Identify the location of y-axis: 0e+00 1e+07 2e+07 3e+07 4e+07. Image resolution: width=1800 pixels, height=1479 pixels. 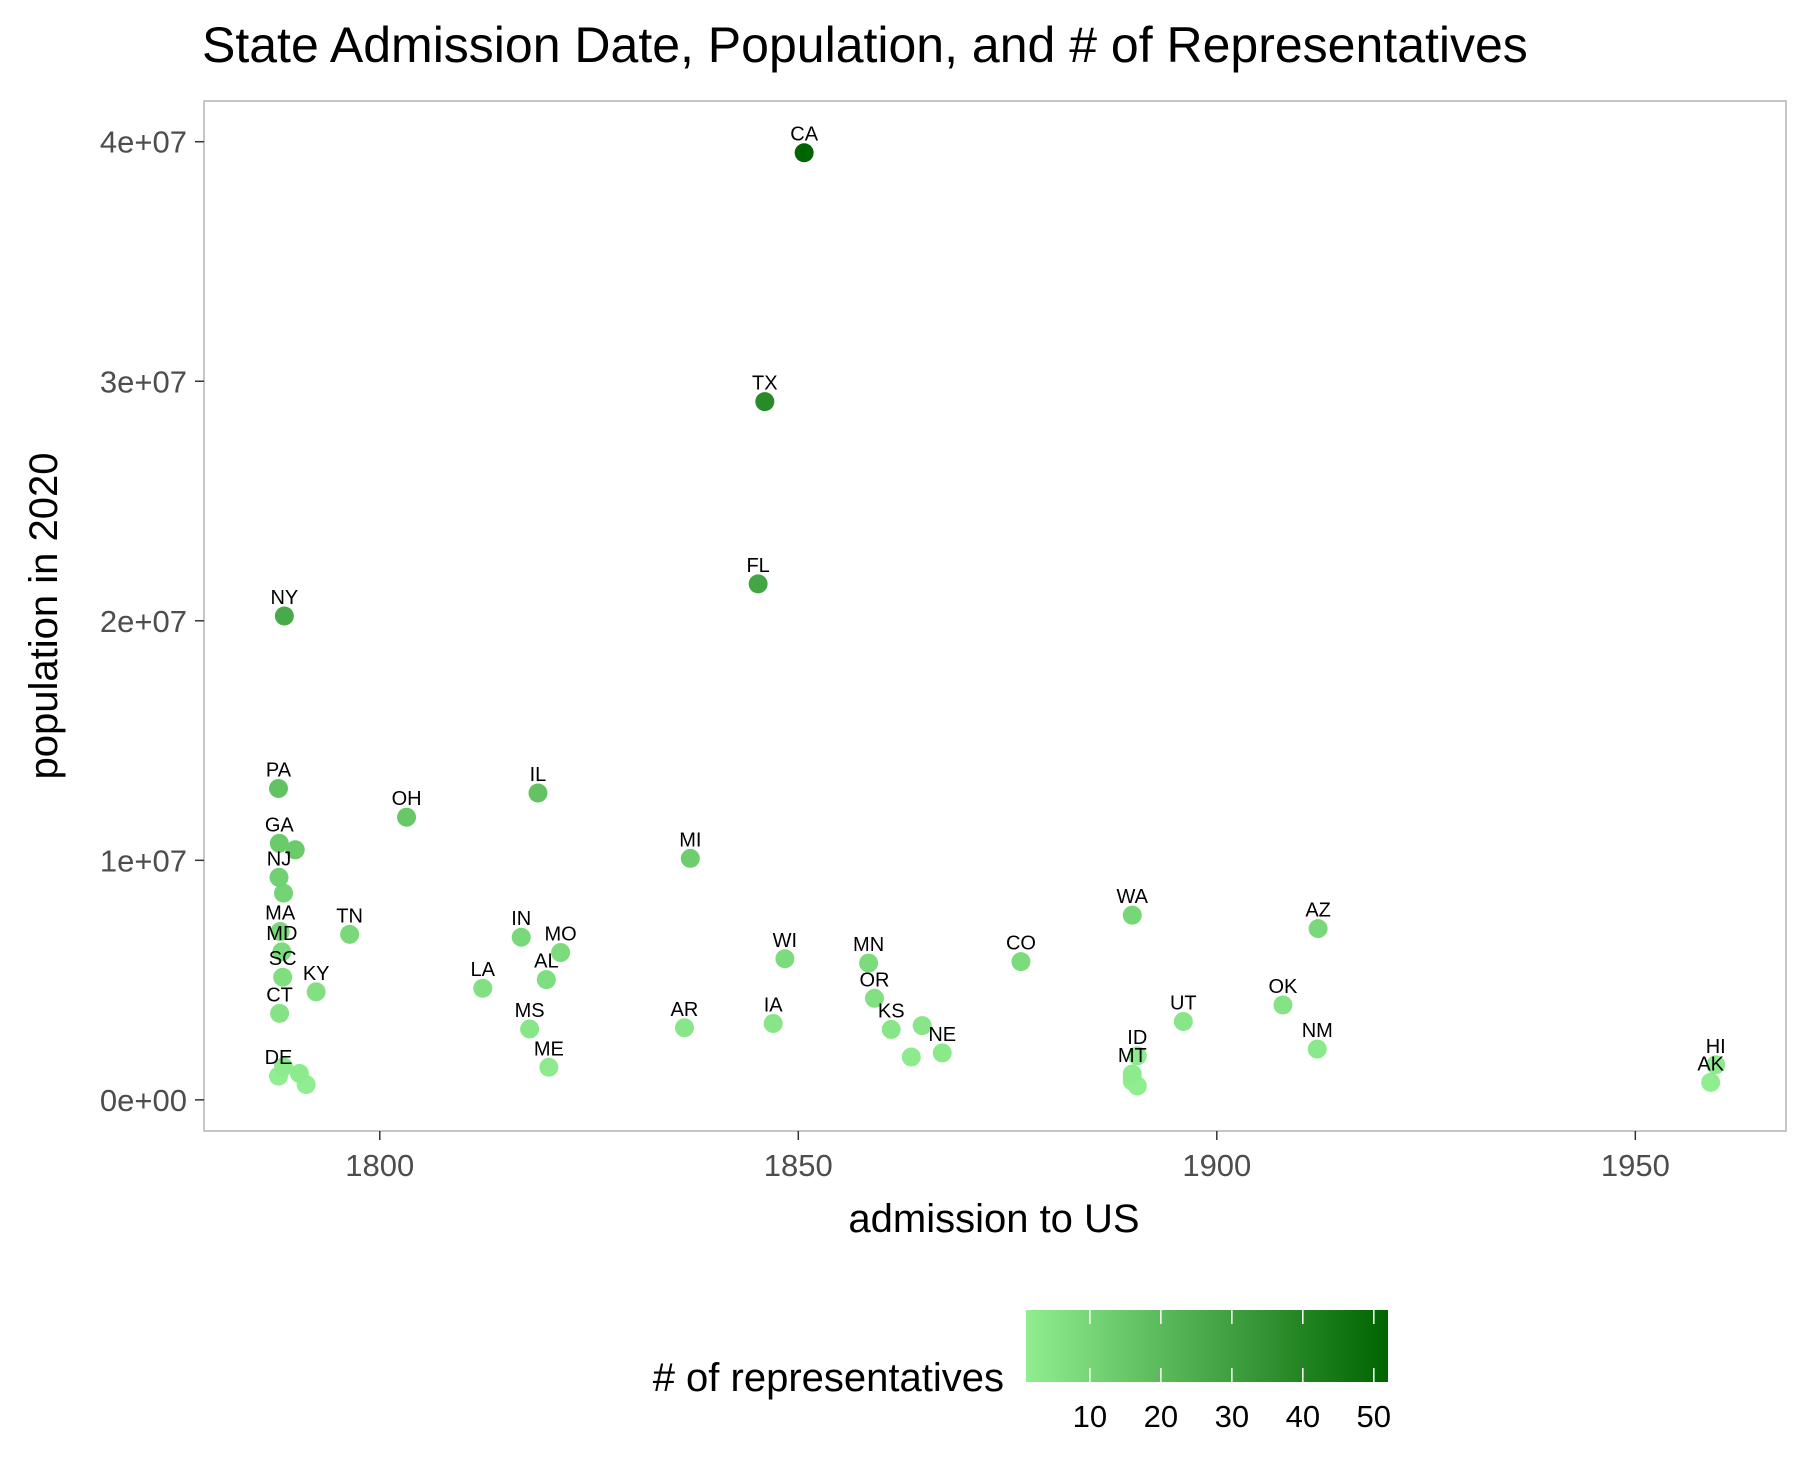
(152, 621).